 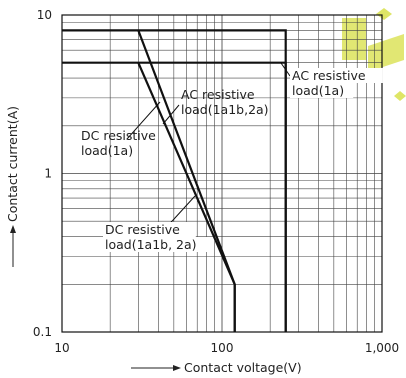 I want to click on y-tick-label: 10, so click(x=44, y=15).